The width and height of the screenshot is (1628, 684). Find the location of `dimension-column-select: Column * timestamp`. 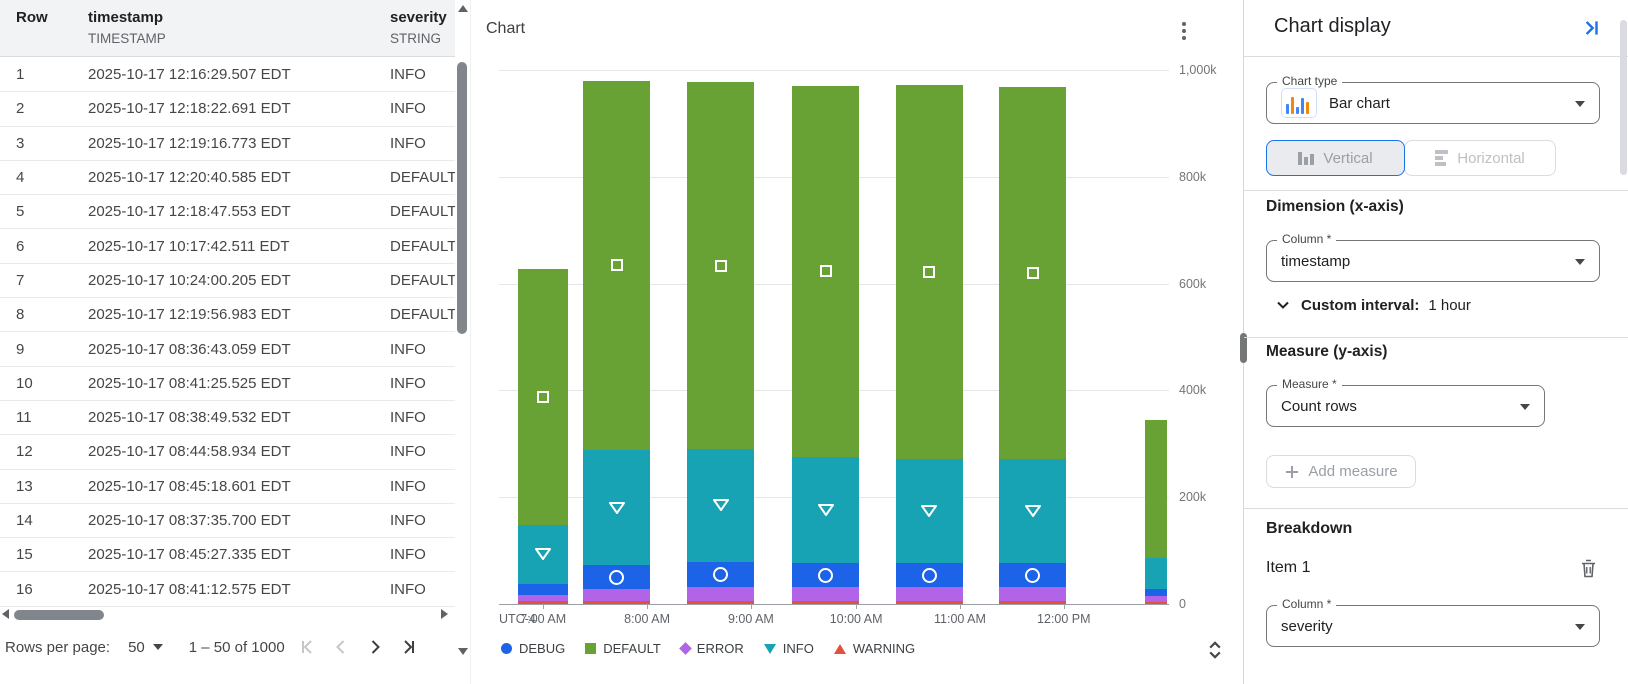

dimension-column-select: Column * timestamp is located at coordinates (1433, 257).